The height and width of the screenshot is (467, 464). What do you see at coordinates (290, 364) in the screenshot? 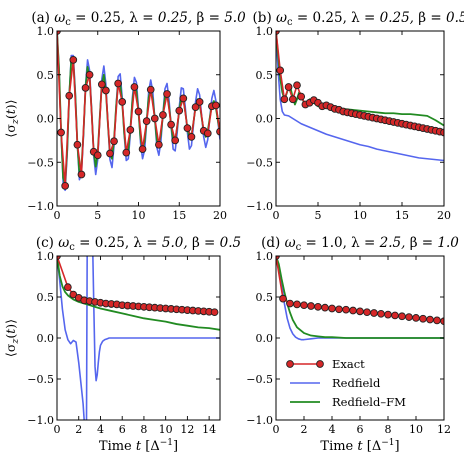
I see `legend-marker` at bounding box center [290, 364].